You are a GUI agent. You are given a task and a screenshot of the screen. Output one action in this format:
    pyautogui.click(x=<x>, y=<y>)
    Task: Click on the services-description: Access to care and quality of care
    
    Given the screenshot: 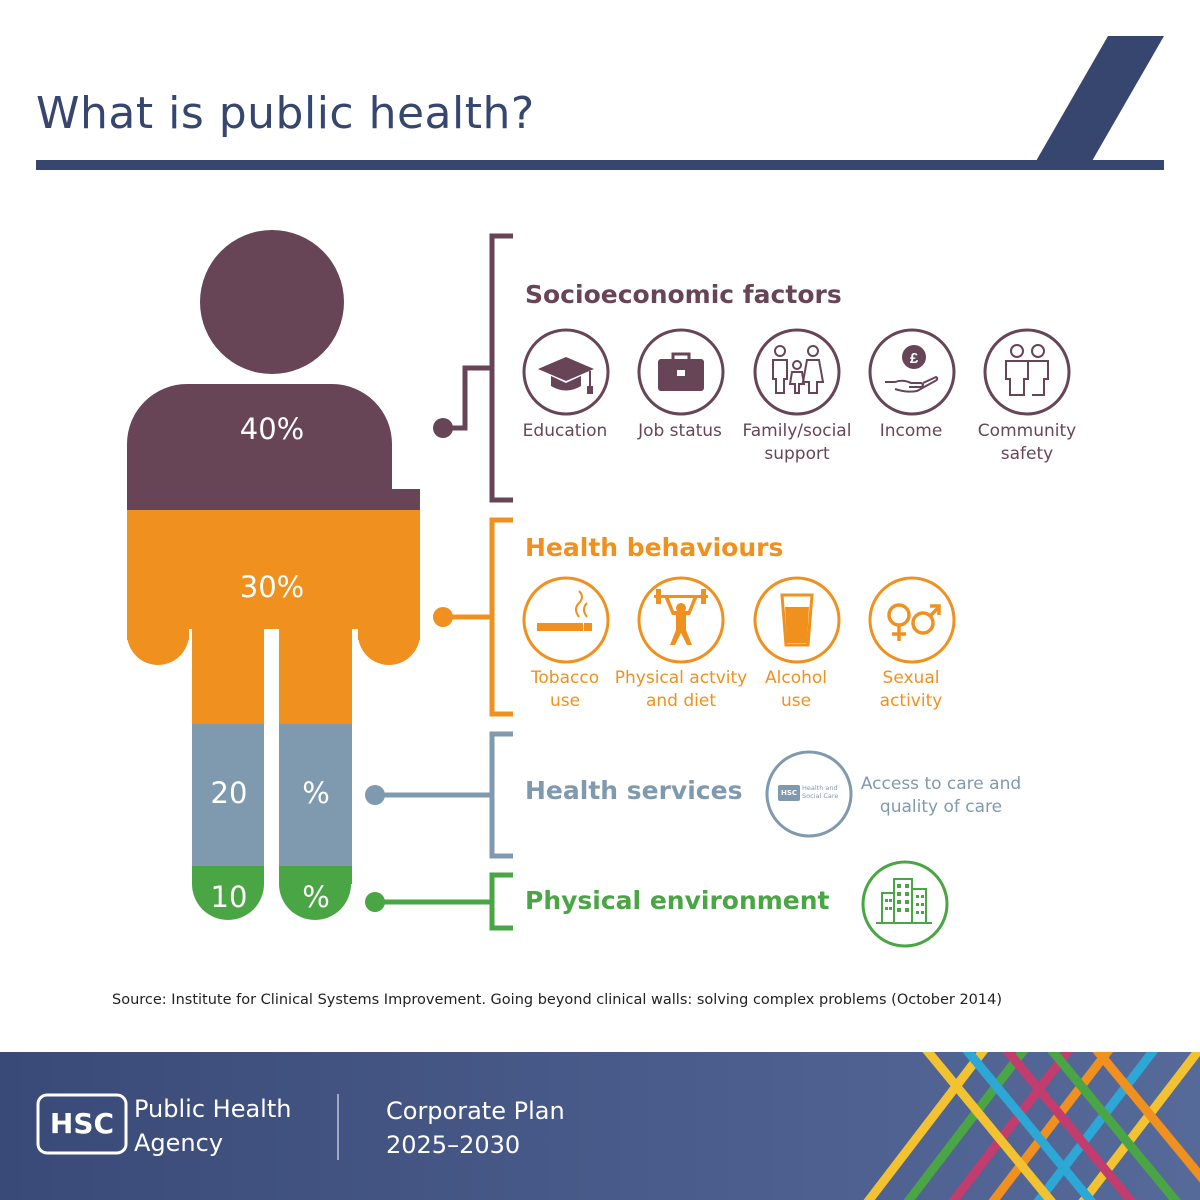 What is the action you would take?
    pyautogui.click(x=941, y=795)
    